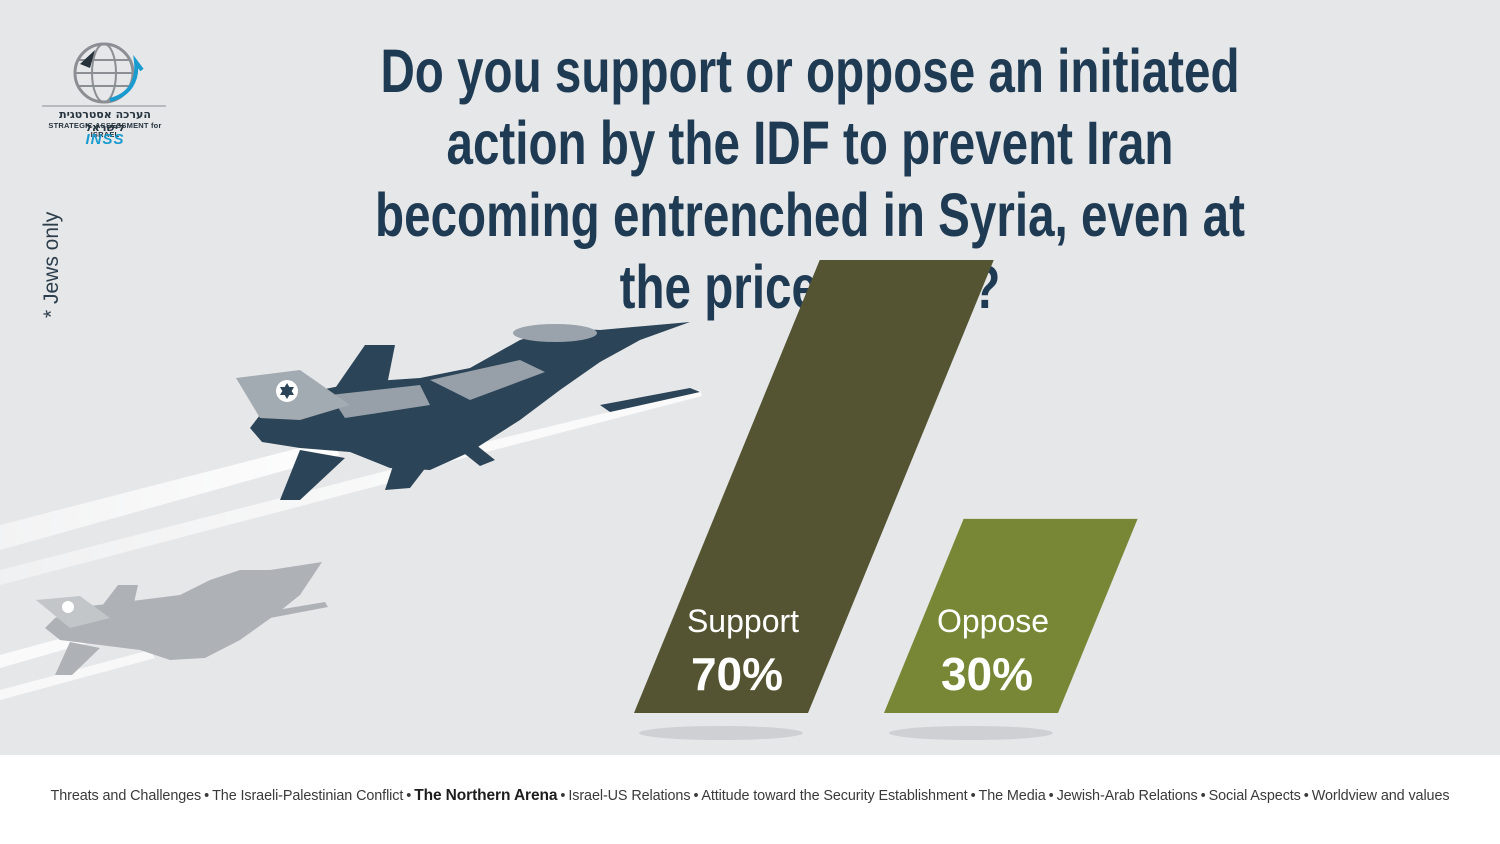  Describe the element at coordinates (629, 796) in the screenshot. I see `footer-topic-link: Israel-US Relations` at that location.